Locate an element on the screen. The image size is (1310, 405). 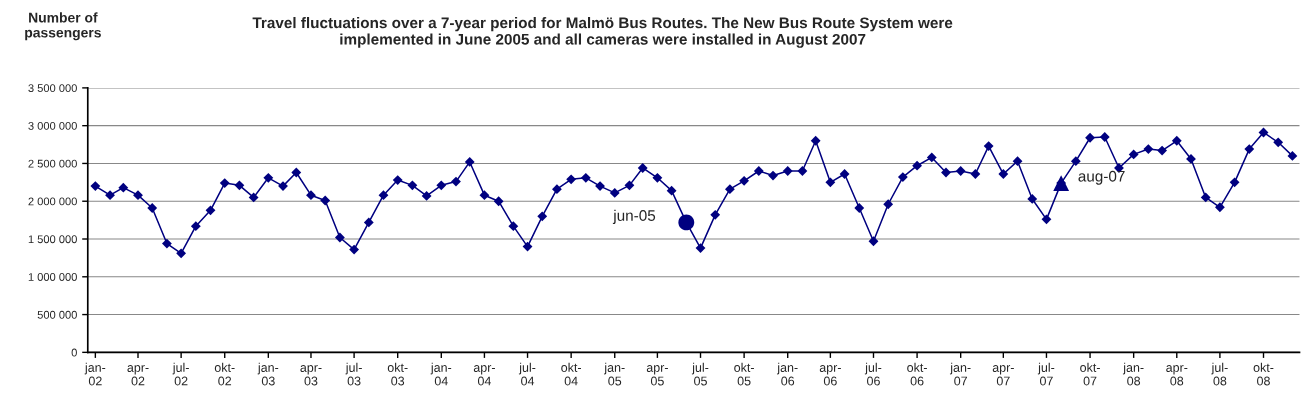
x-tick-label: jul- 05 is located at coordinates (700, 374).